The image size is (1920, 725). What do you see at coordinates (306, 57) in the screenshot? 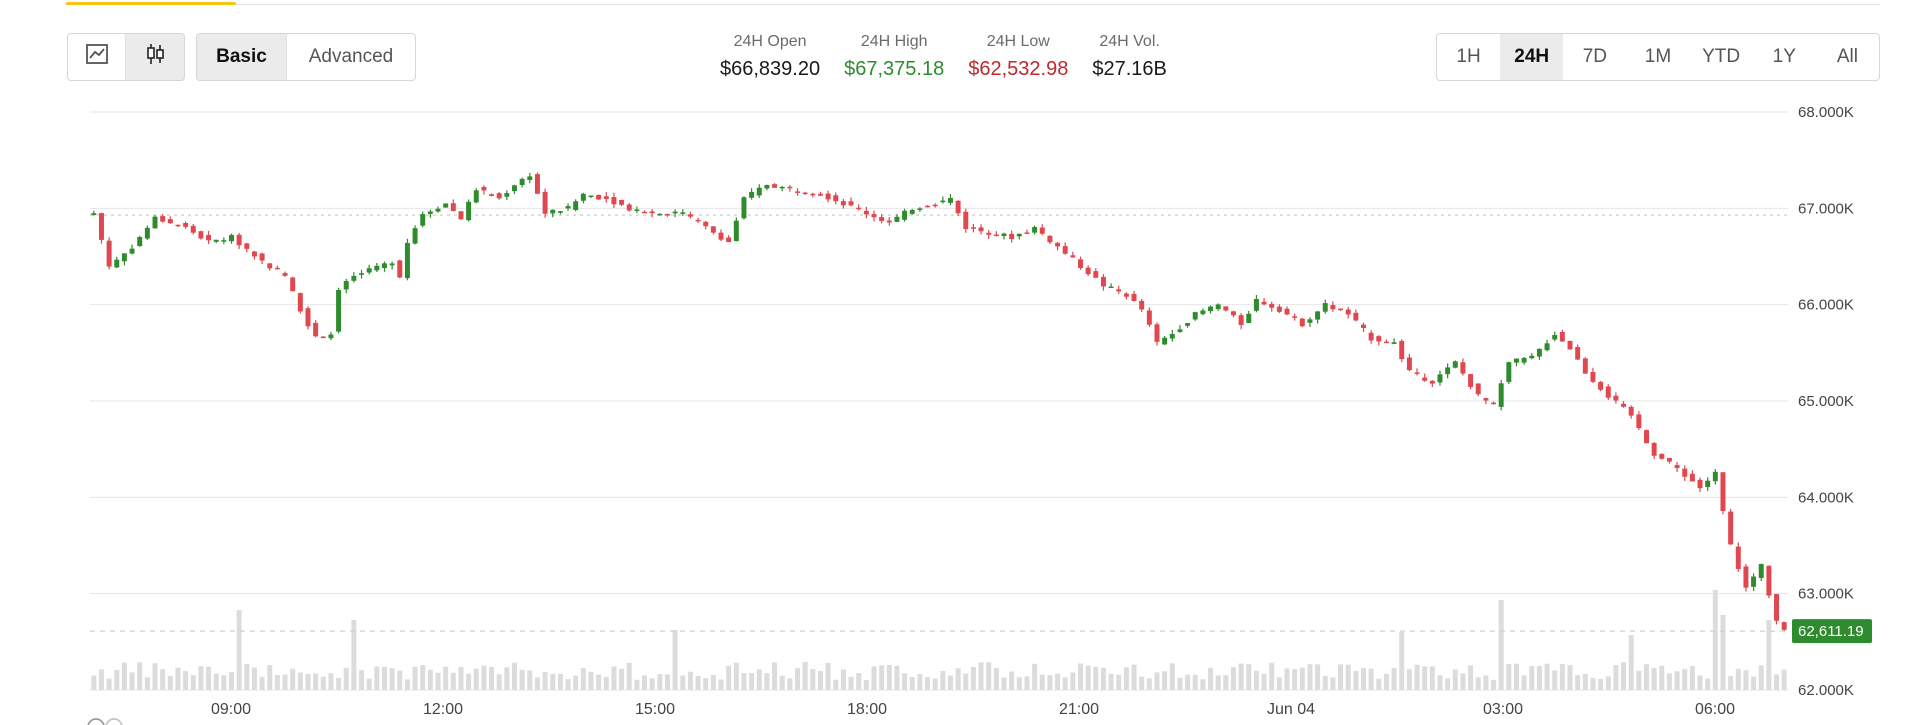
I see `mode-toggle: Basic Advanced` at bounding box center [306, 57].